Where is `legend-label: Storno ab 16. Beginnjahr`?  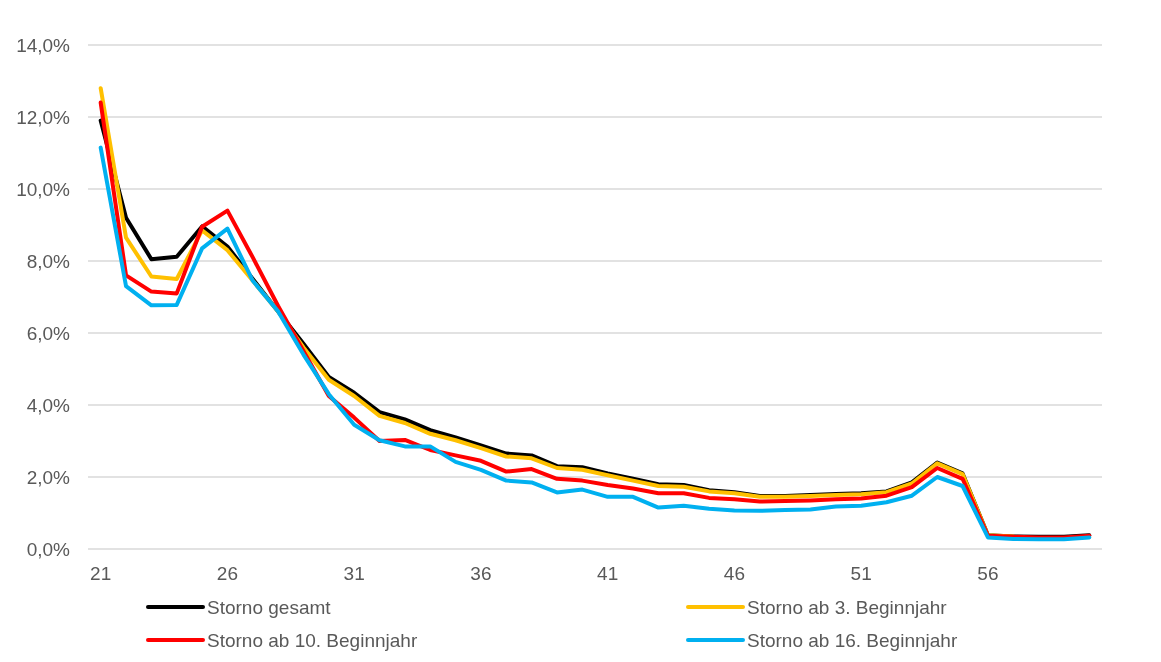
legend-label: Storno ab 16. Beginnjahr is located at coordinates (852, 640).